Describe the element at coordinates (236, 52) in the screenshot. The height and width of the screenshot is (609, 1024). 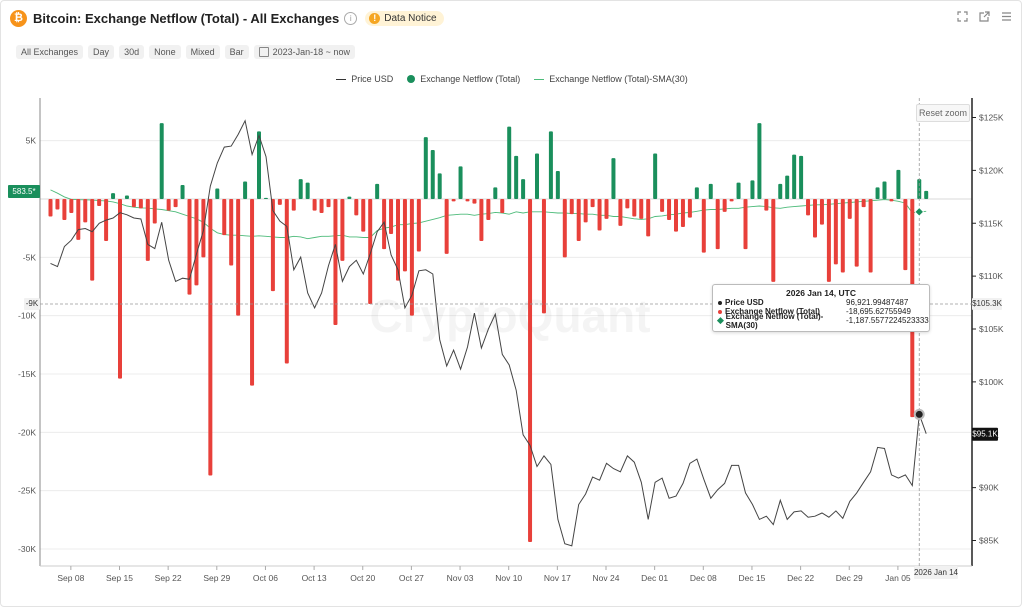
I see `bar-button: Bar` at that location.